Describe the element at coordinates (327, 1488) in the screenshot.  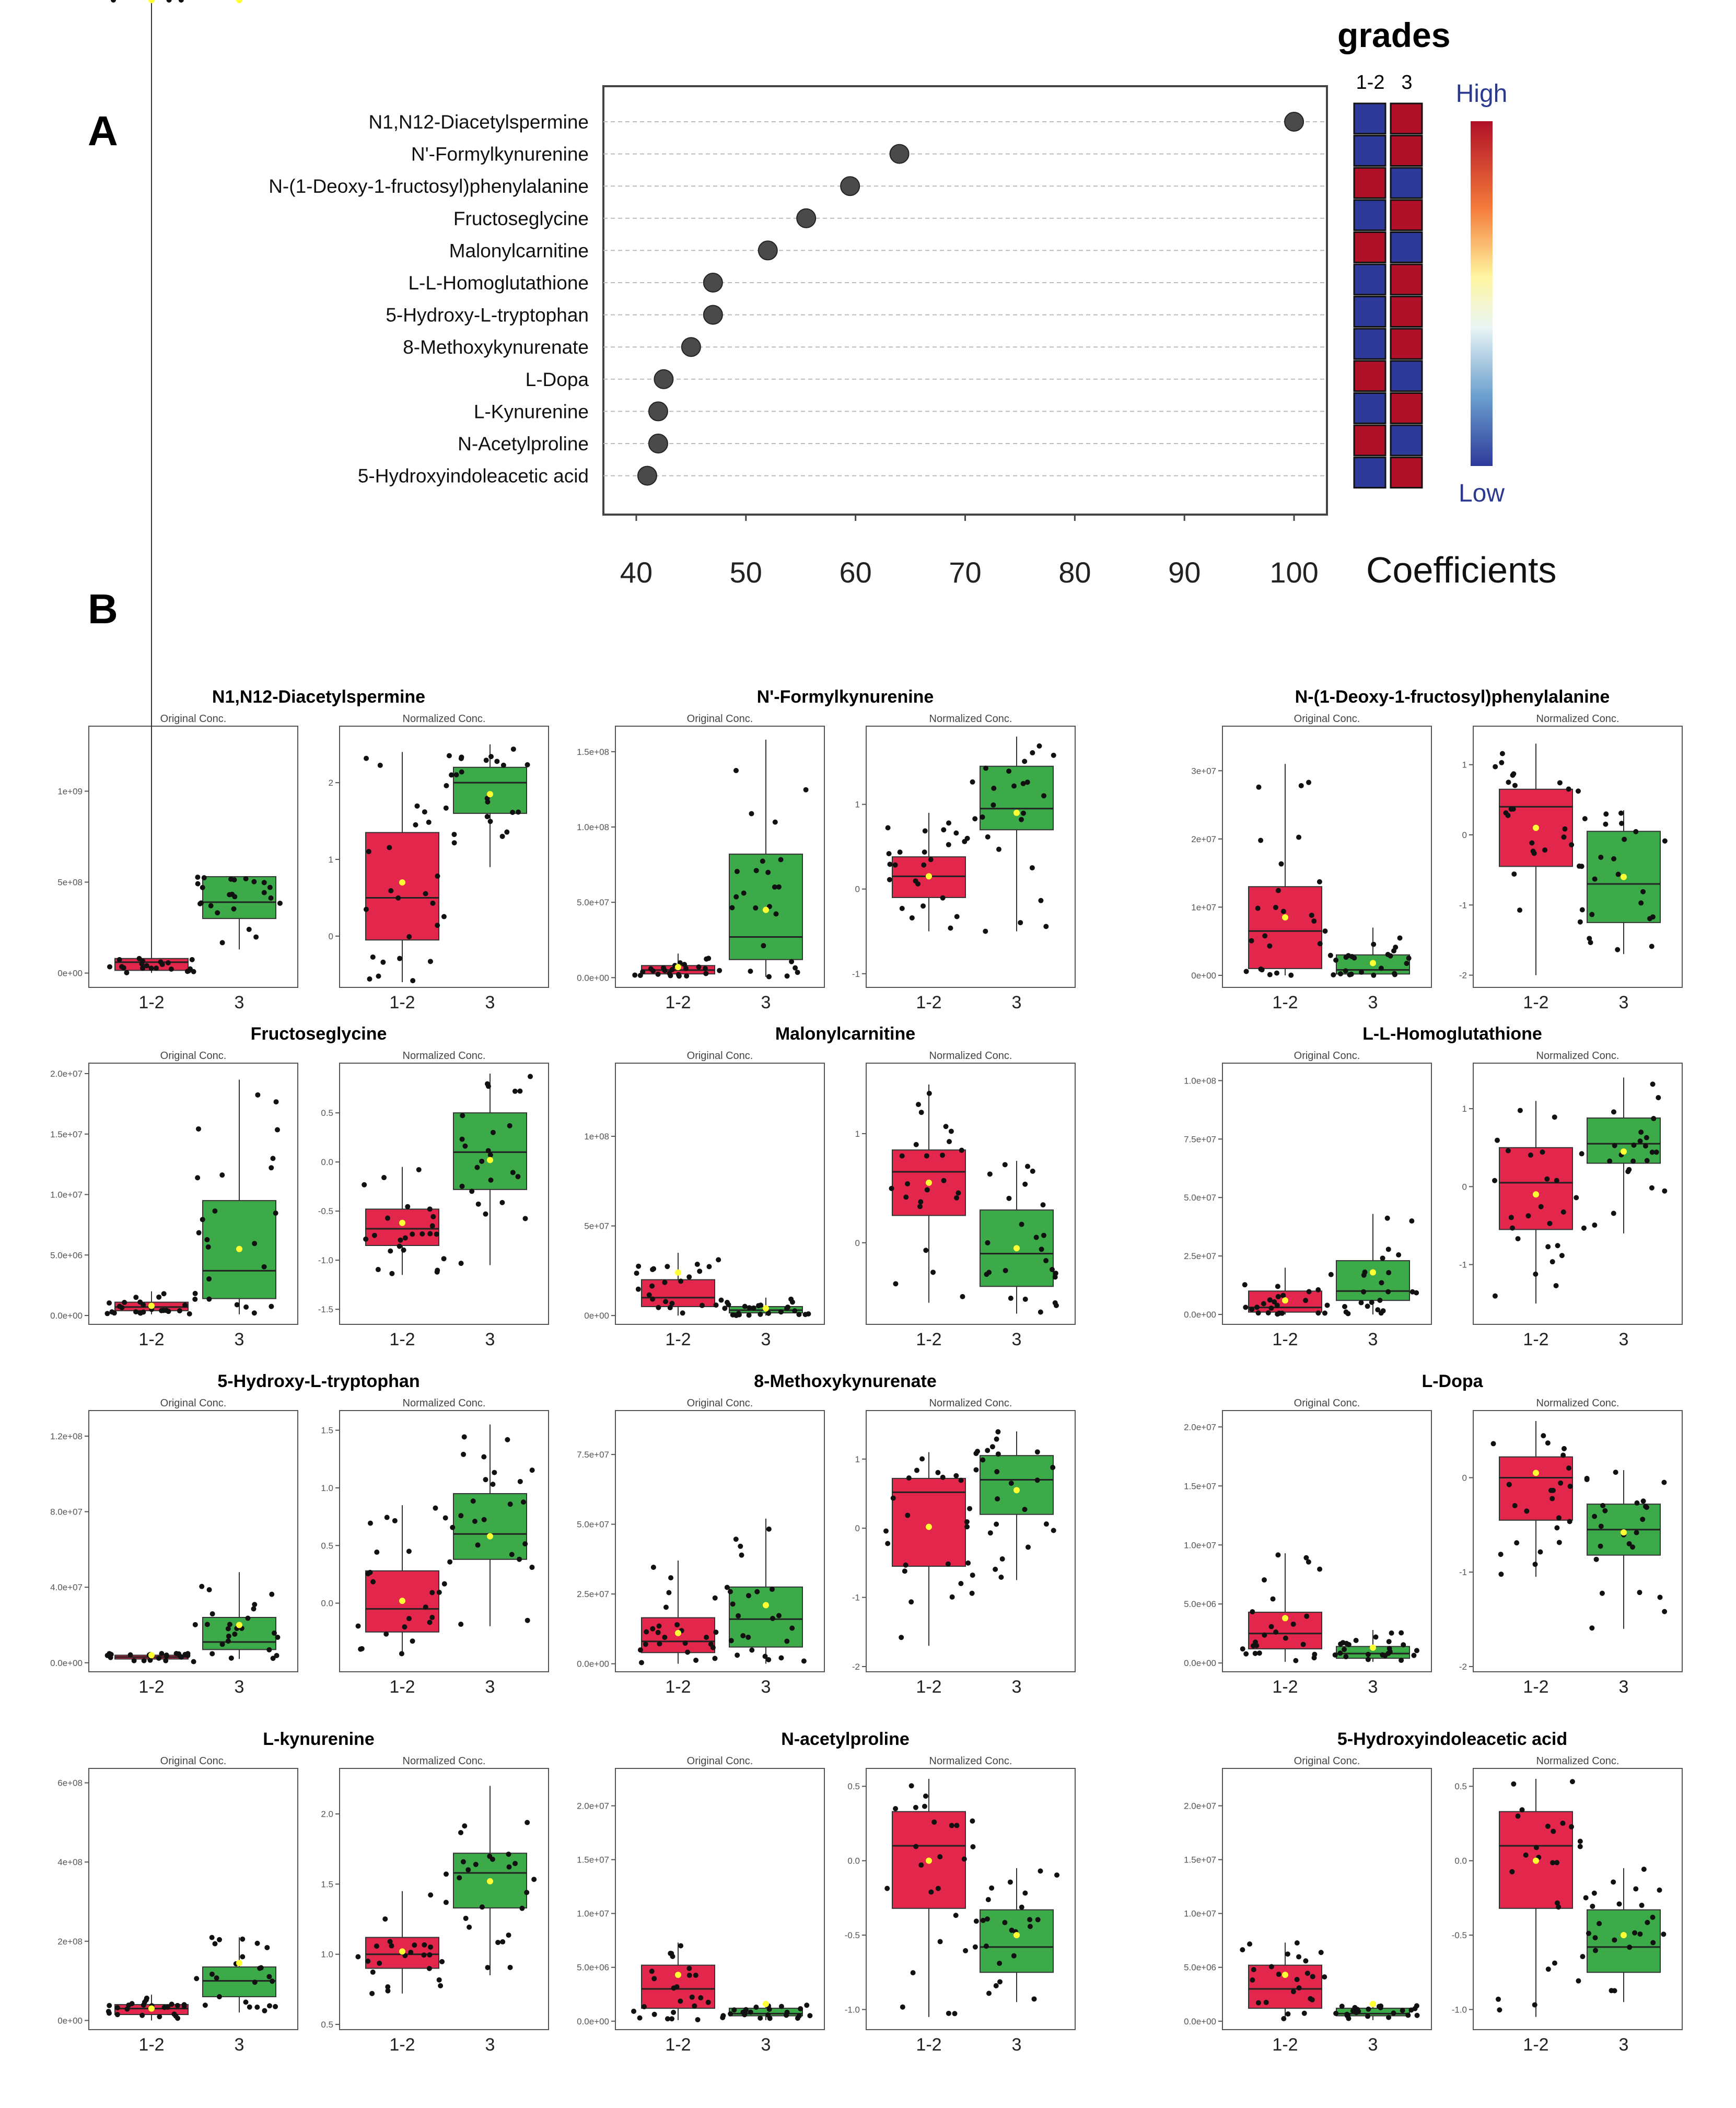
I see `y-tick-label: 1.0` at that location.